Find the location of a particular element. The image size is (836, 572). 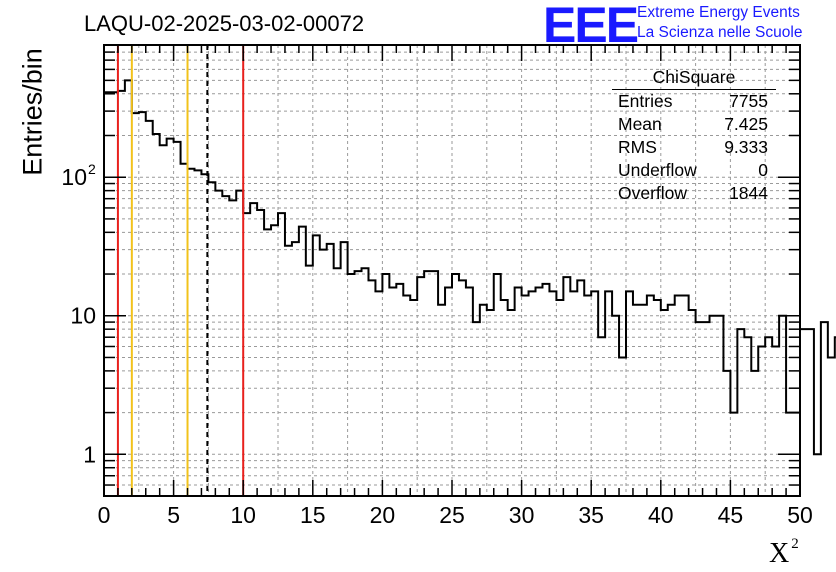

stats-value: 7.425 is located at coordinates (746, 124).